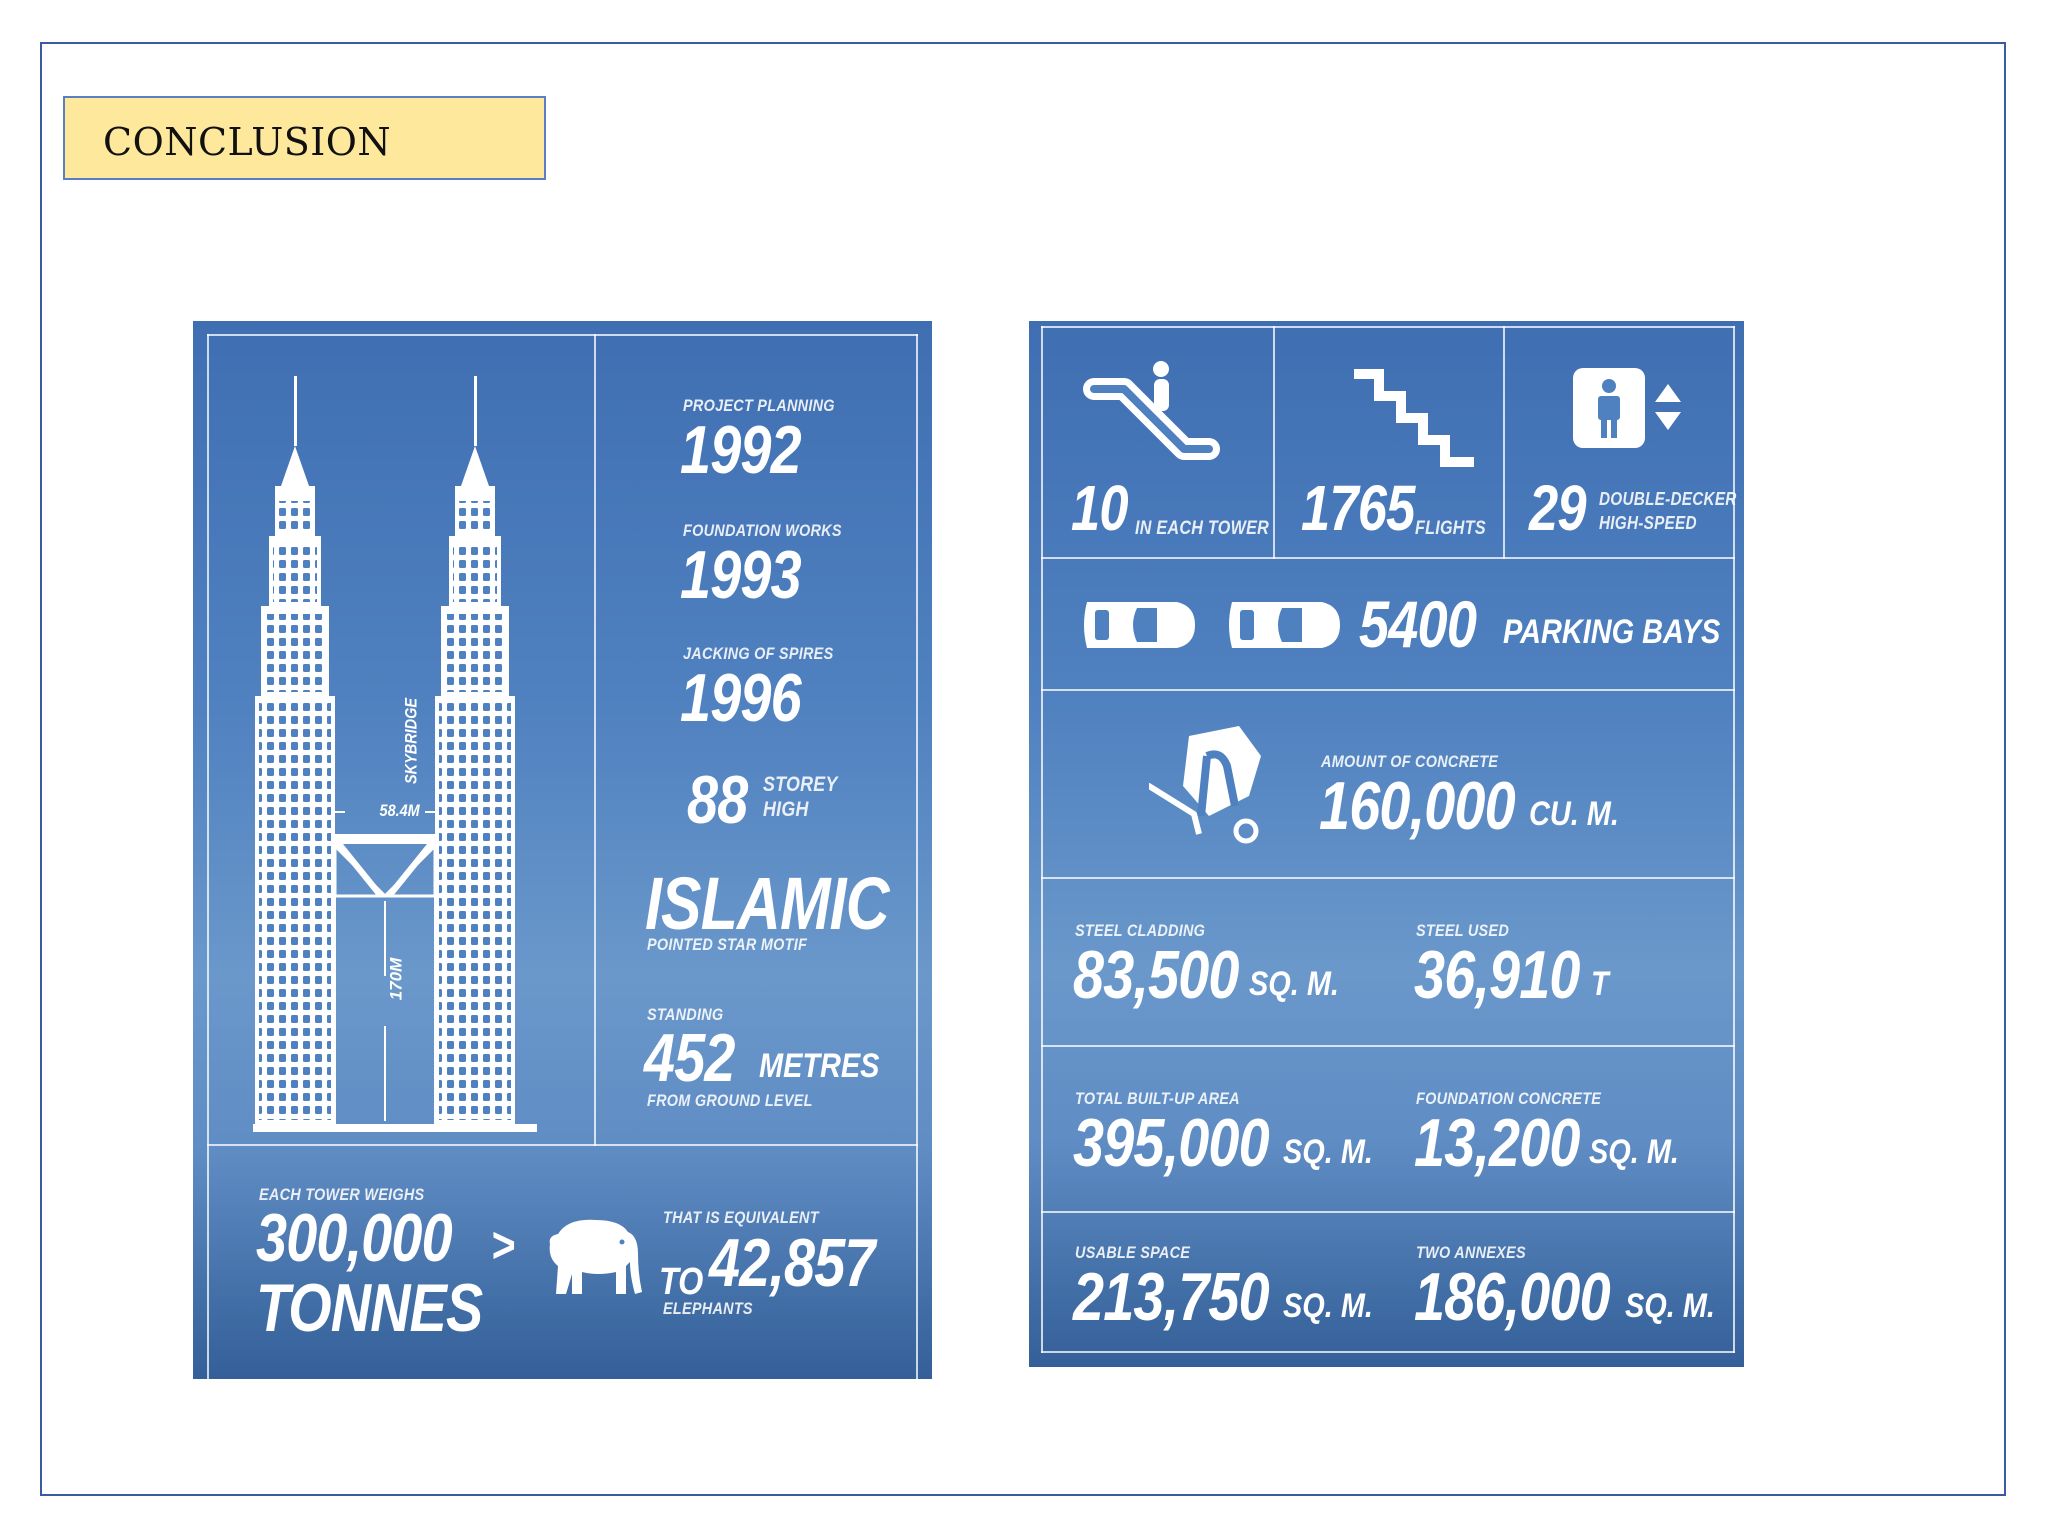 The width and height of the screenshot is (2048, 1536). I want to click on slide-title: CONCLUSION, so click(247, 142).